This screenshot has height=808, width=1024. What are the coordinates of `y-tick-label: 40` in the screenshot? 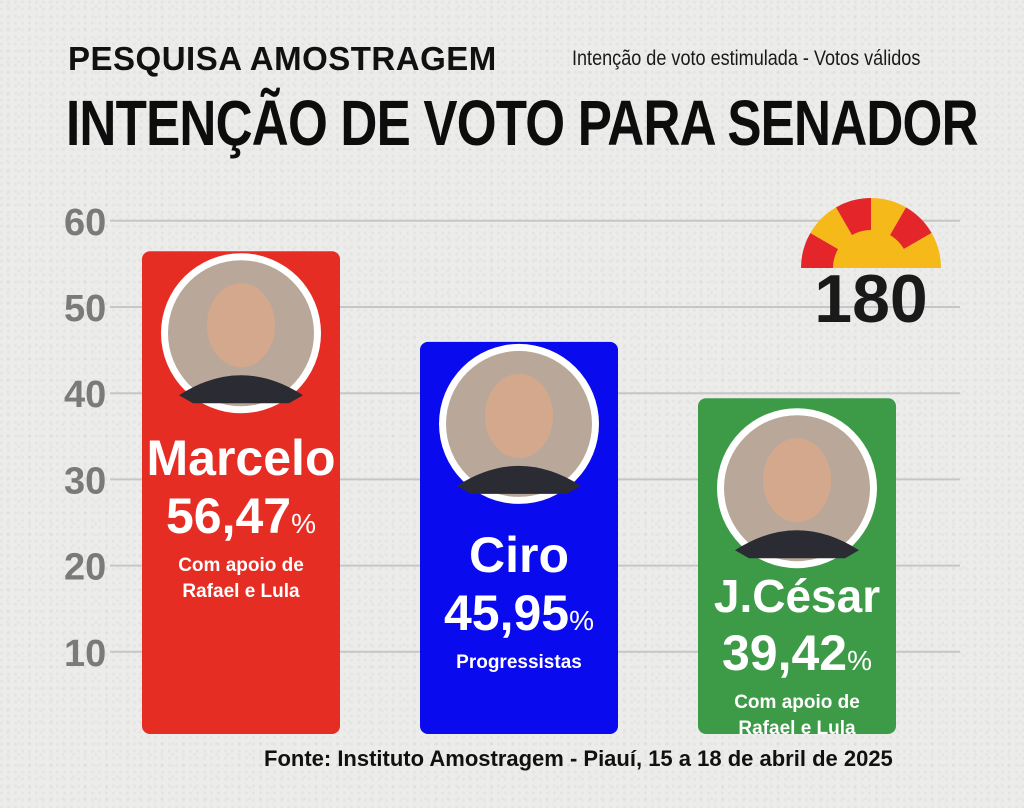 It's located at (85, 395).